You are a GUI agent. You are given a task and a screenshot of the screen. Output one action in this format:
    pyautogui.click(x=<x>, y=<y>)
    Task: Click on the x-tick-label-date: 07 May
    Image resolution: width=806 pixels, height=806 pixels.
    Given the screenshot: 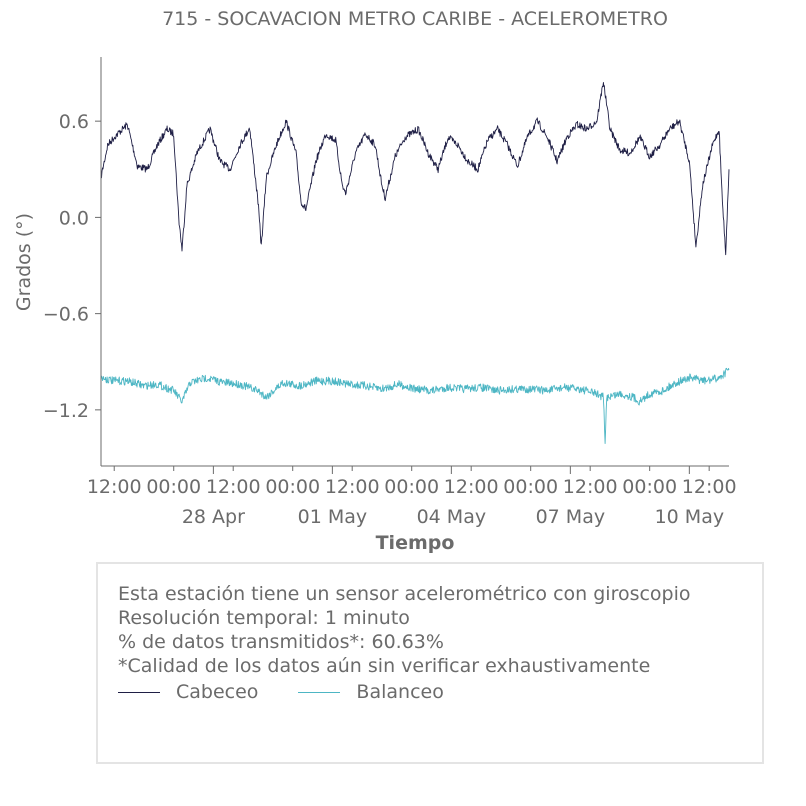 What is the action you would take?
    pyautogui.click(x=571, y=517)
    